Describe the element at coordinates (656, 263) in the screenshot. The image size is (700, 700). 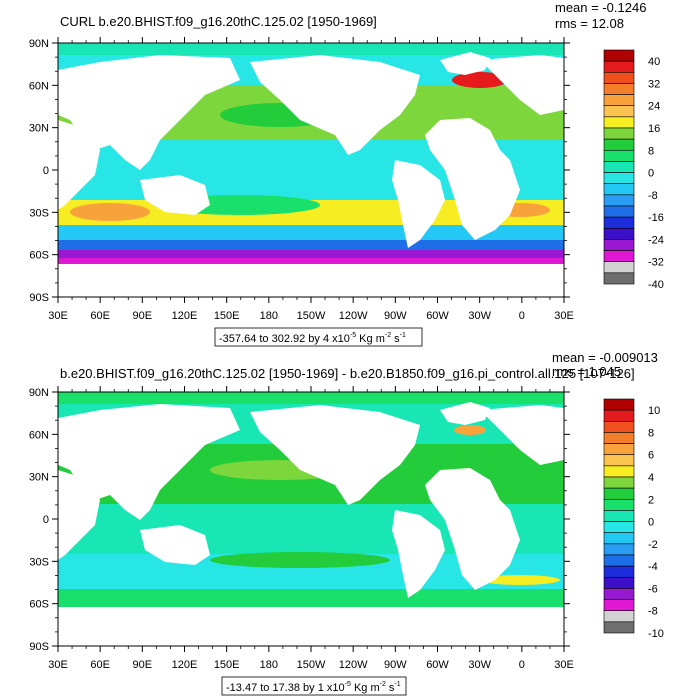
I see `colorbar-label: -32` at that location.